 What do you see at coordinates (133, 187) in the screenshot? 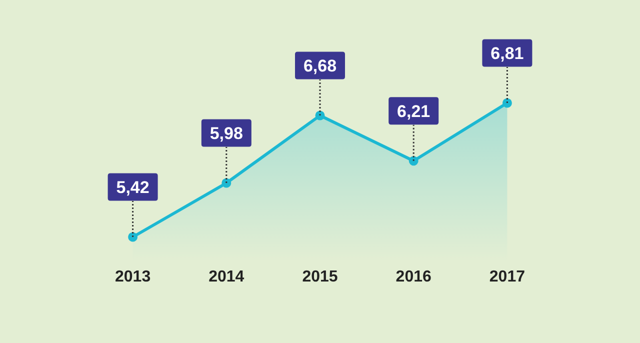
I see `data-label: 5,42` at bounding box center [133, 187].